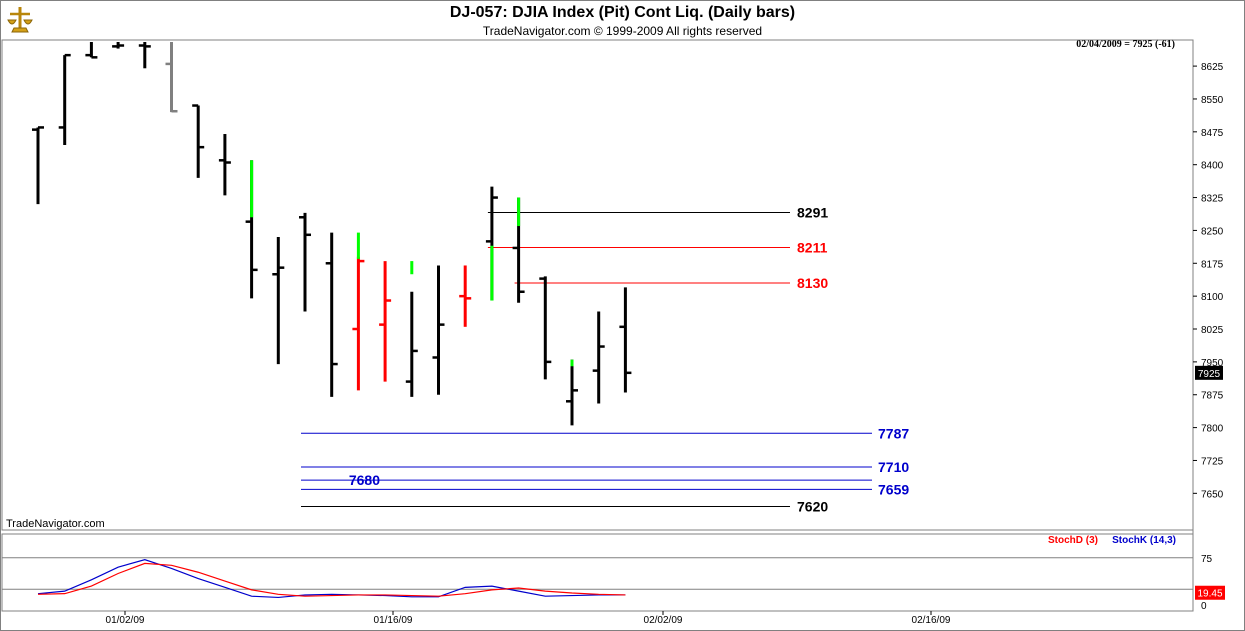 The image size is (1245, 631). What do you see at coordinates (125, 620) in the screenshot?
I see `x-tick-label: 01/02/09` at bounding box center [125, 620].